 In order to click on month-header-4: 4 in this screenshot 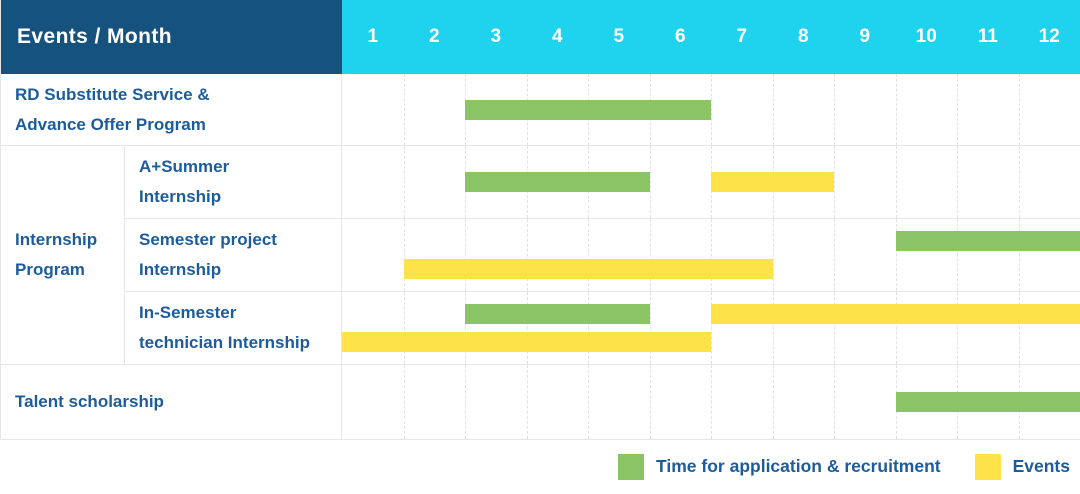, I will do `click(557, 37)`.